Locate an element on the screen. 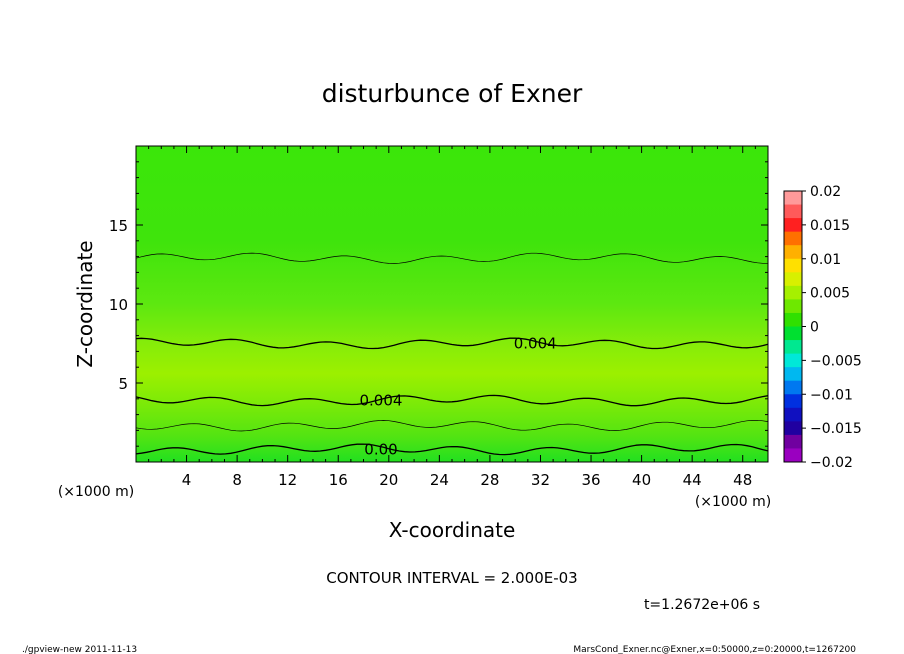 The image size is (904, 654). x-tick-label: 20 is located at coordinates (388, 480).